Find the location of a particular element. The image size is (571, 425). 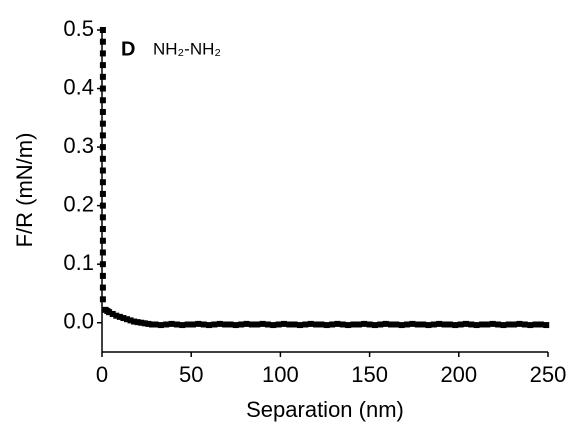

x-axis-label: Separation (nm) is located at coordinates (325, 409).